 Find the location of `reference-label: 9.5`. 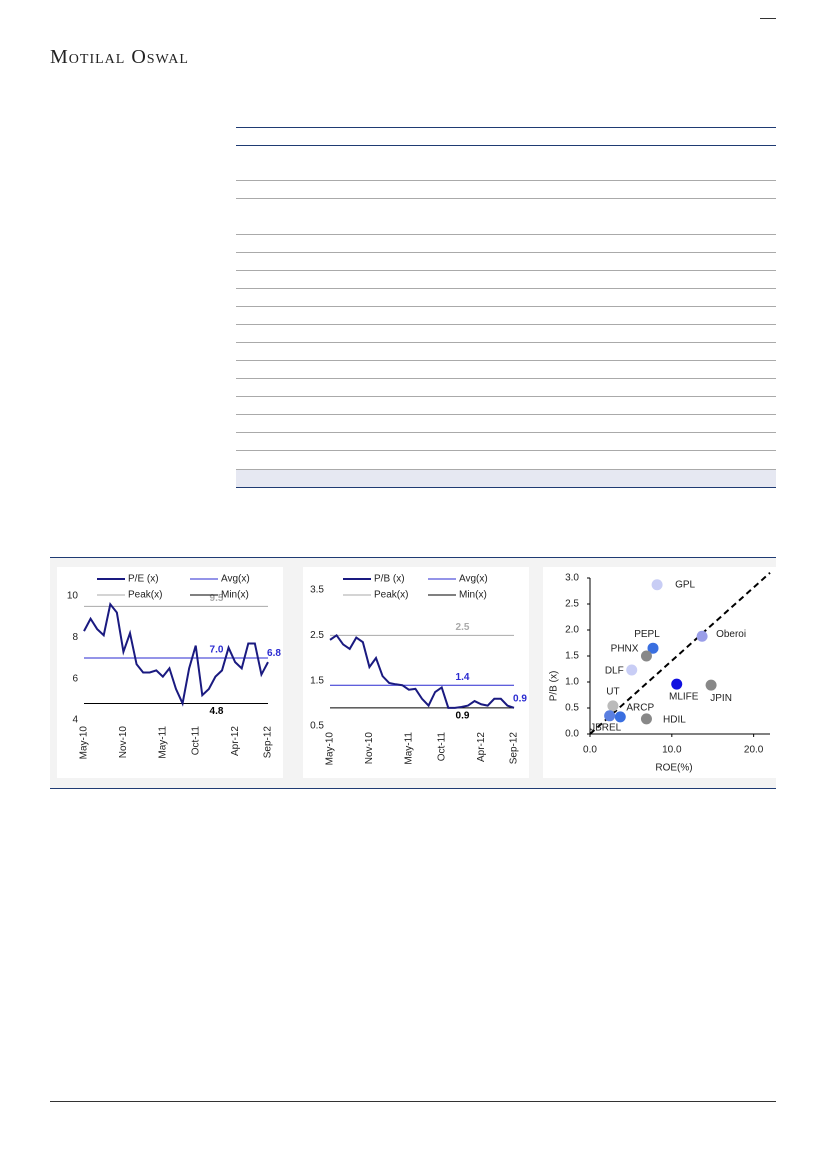

reference-label: 9.5 is located at coordinates (217, 598).